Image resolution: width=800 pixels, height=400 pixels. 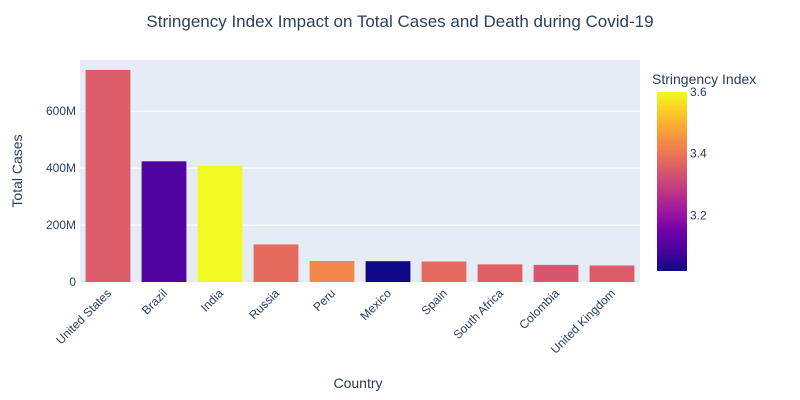 What do you see at coordinates (357, 383) in the screenshot?
I see `x-axis-title: Country` at bounding box center [357, 383].